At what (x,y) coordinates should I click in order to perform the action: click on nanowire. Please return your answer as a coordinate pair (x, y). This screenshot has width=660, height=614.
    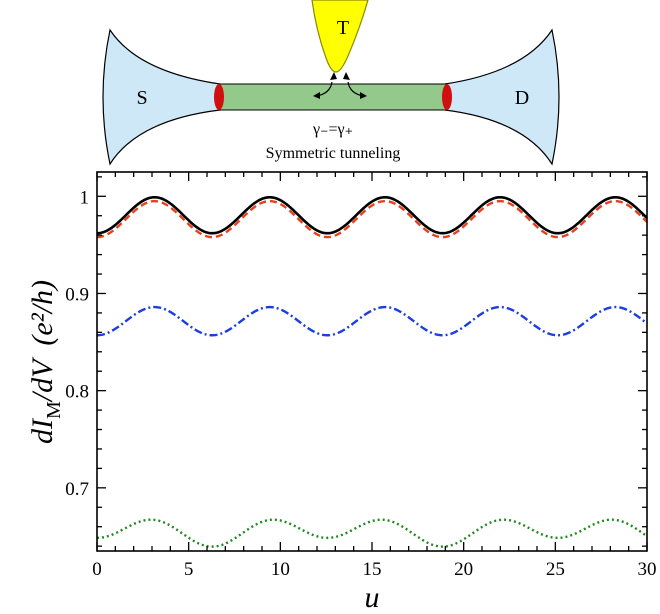
    Looking at the image, I should click on (333, 97).